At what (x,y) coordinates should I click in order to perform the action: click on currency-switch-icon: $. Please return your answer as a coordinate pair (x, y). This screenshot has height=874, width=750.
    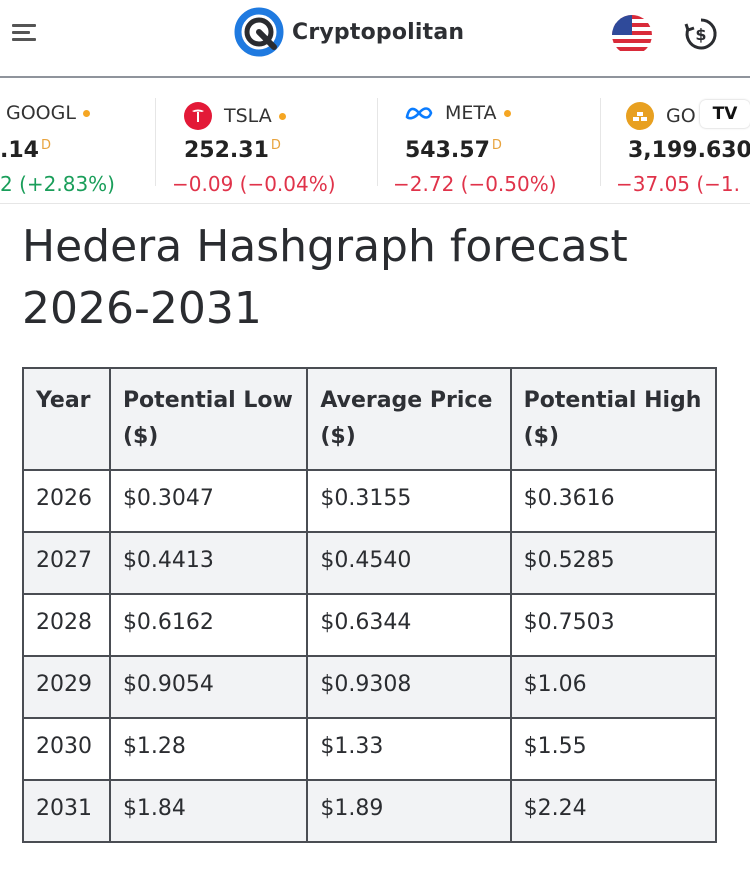
    Looking at the image, I should click on (701, 34).